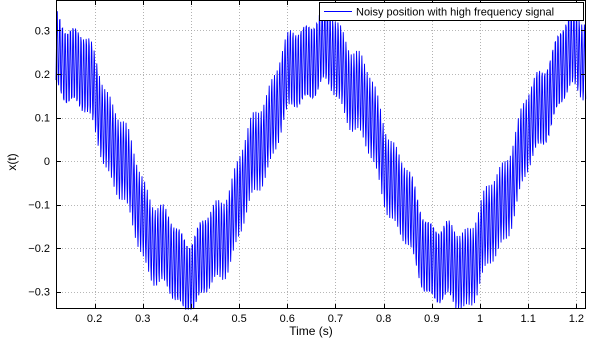 Image resolution: width=606 pixels, height=342 pixels. Describe the element at coordinates (142, 319) in the screenshot. I see `x-tick-label: 0.3` at that location.